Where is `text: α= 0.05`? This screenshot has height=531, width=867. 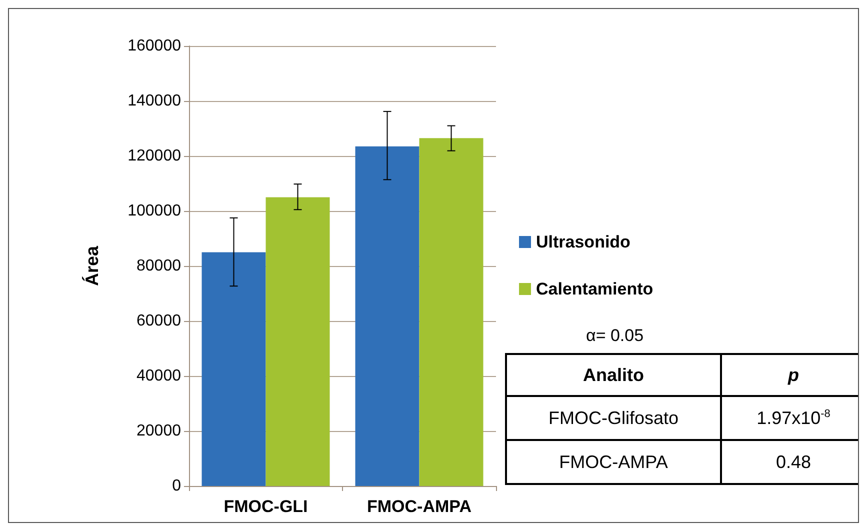
text: α= 0.05 is located at coordinates (615, 335).